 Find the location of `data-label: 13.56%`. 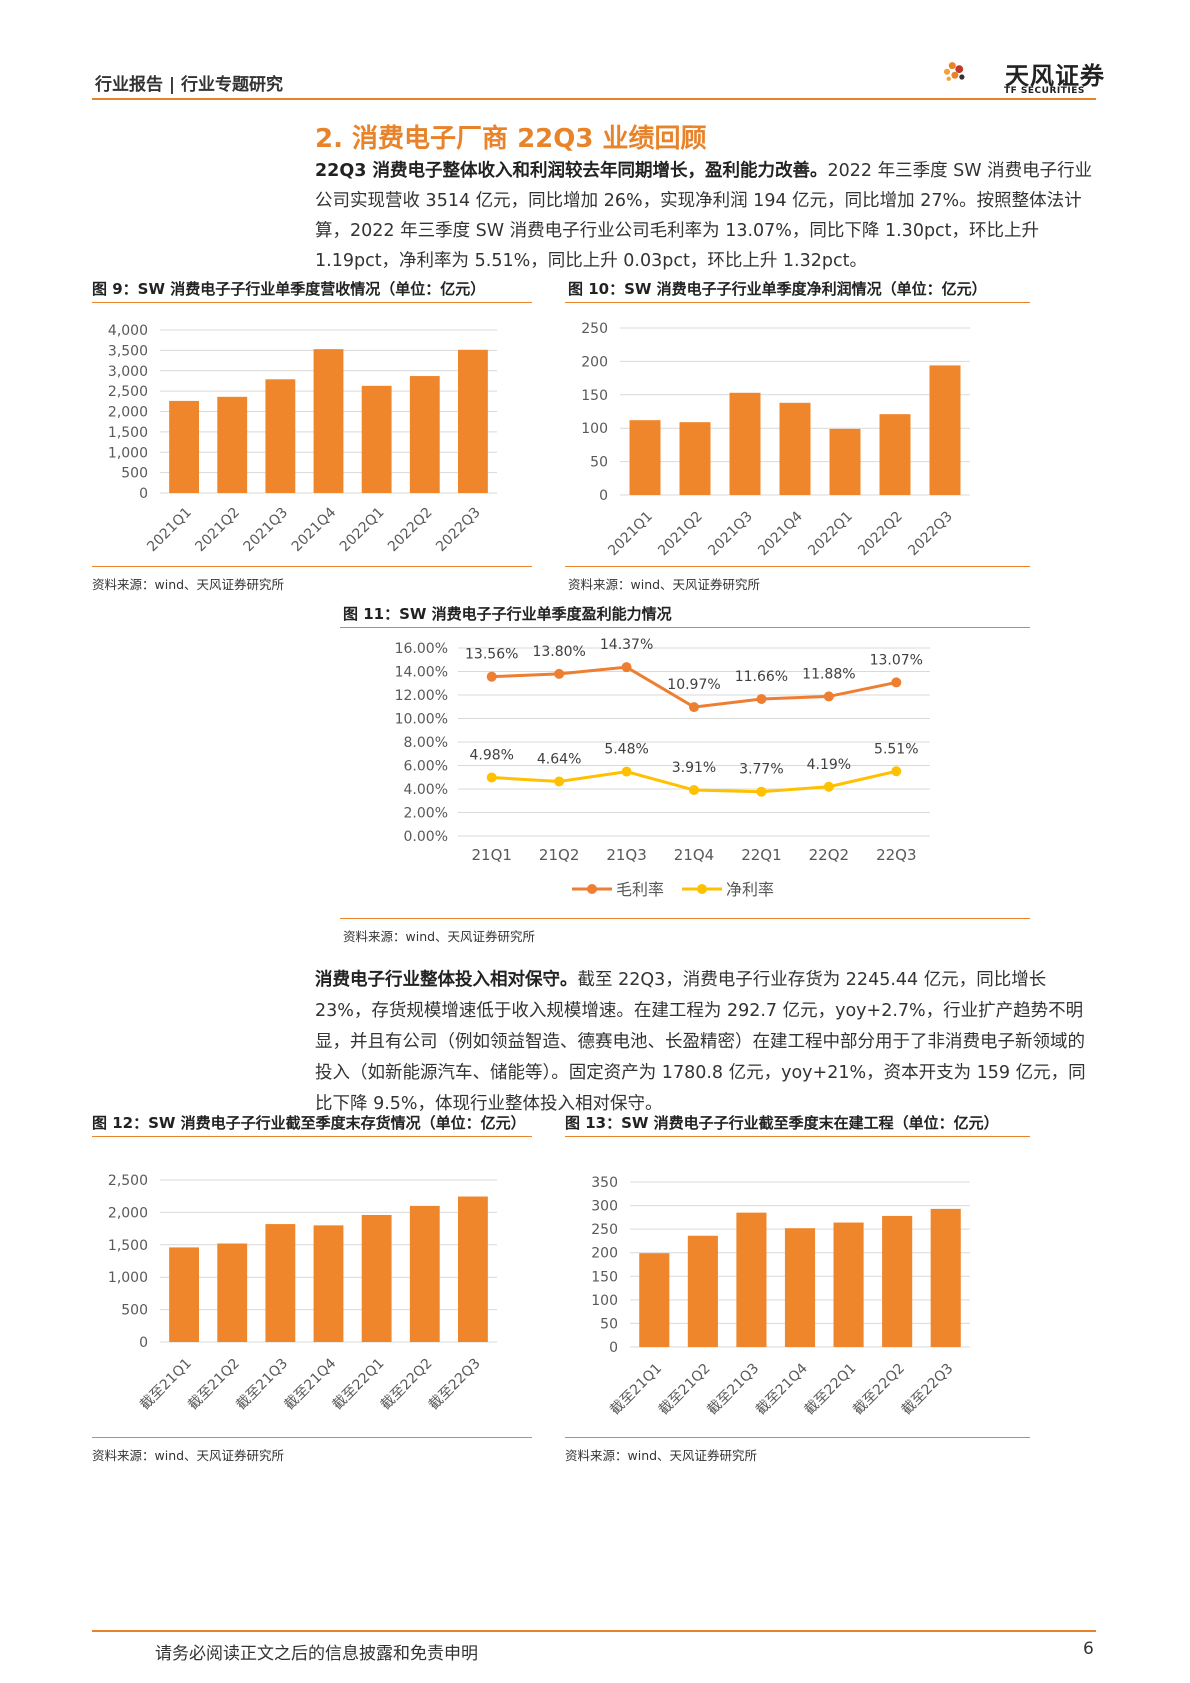

data-label: 13.56% is located at coordinates (491, 655).